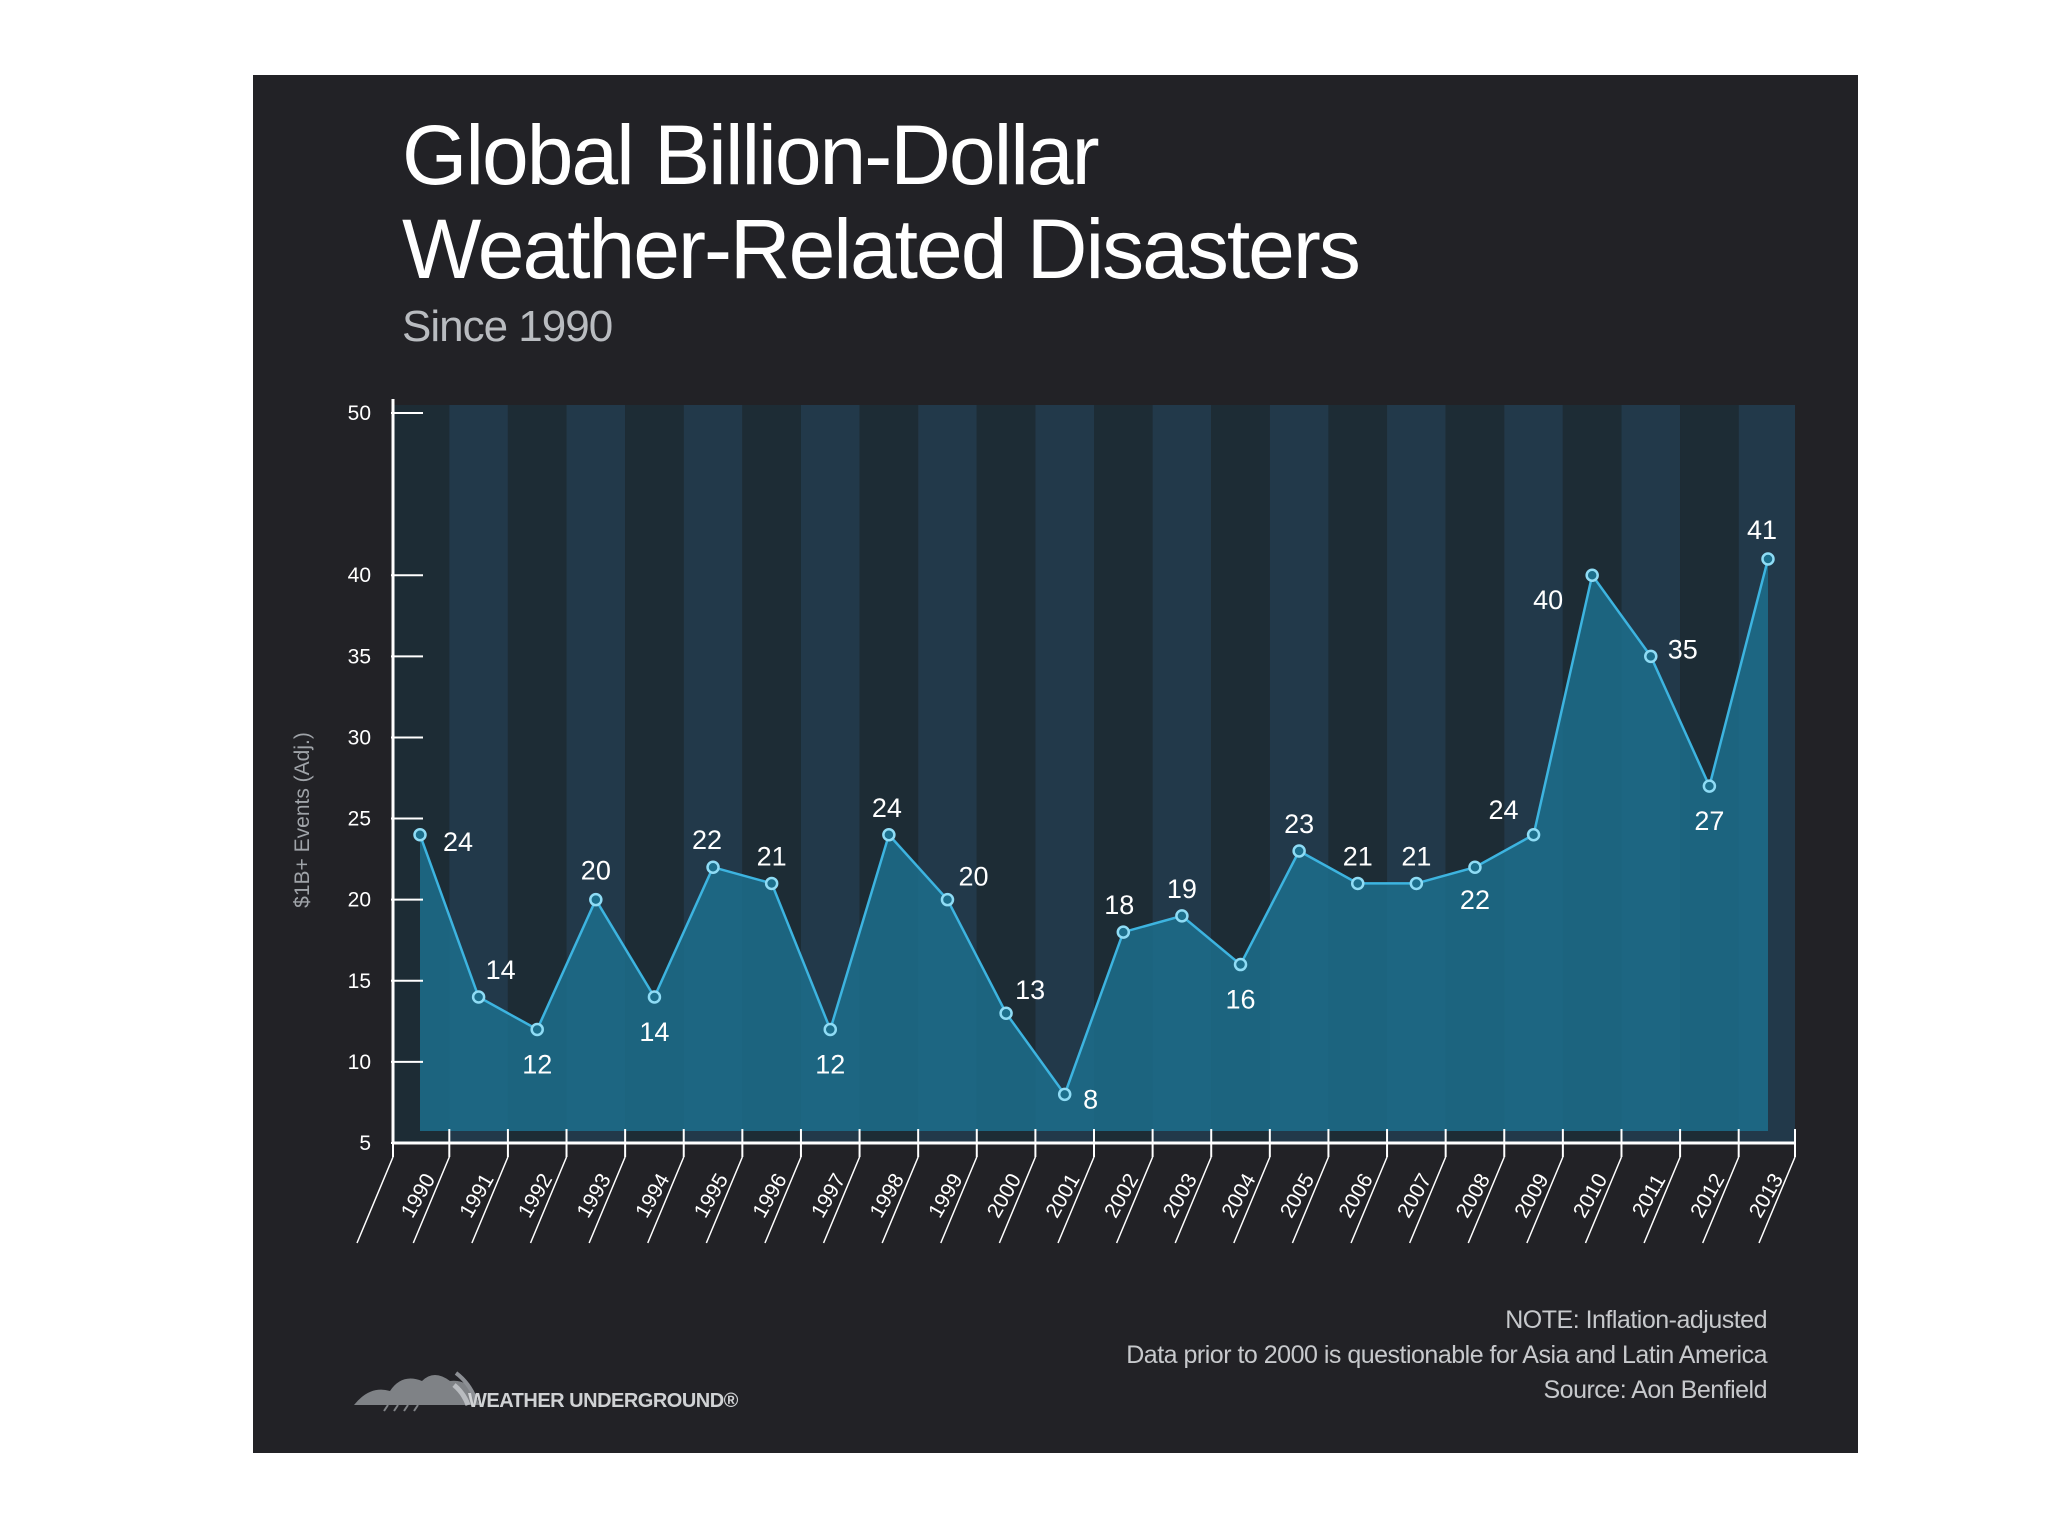  I want to click on data-label-1997: 12, so click(830, 1064).